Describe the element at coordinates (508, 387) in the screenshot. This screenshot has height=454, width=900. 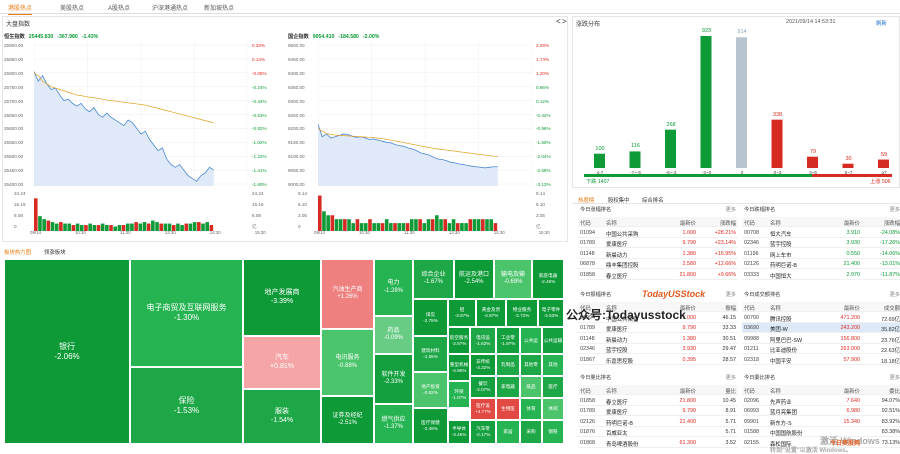
I see `sector-cell: 家电器` at that location.